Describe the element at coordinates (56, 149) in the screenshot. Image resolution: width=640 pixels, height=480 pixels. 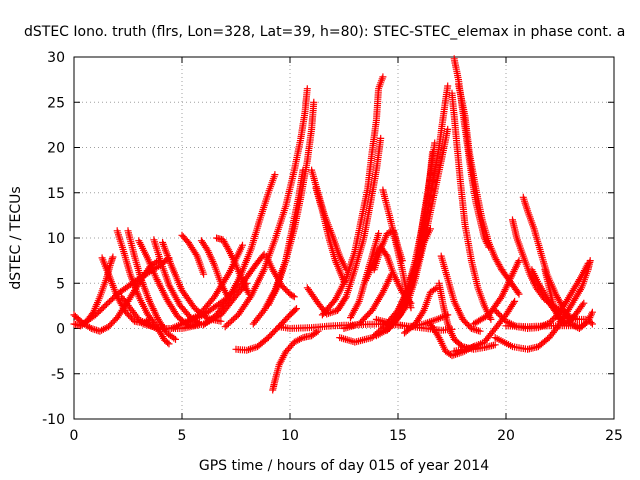
I see `y-tick-label: 20` at that location.